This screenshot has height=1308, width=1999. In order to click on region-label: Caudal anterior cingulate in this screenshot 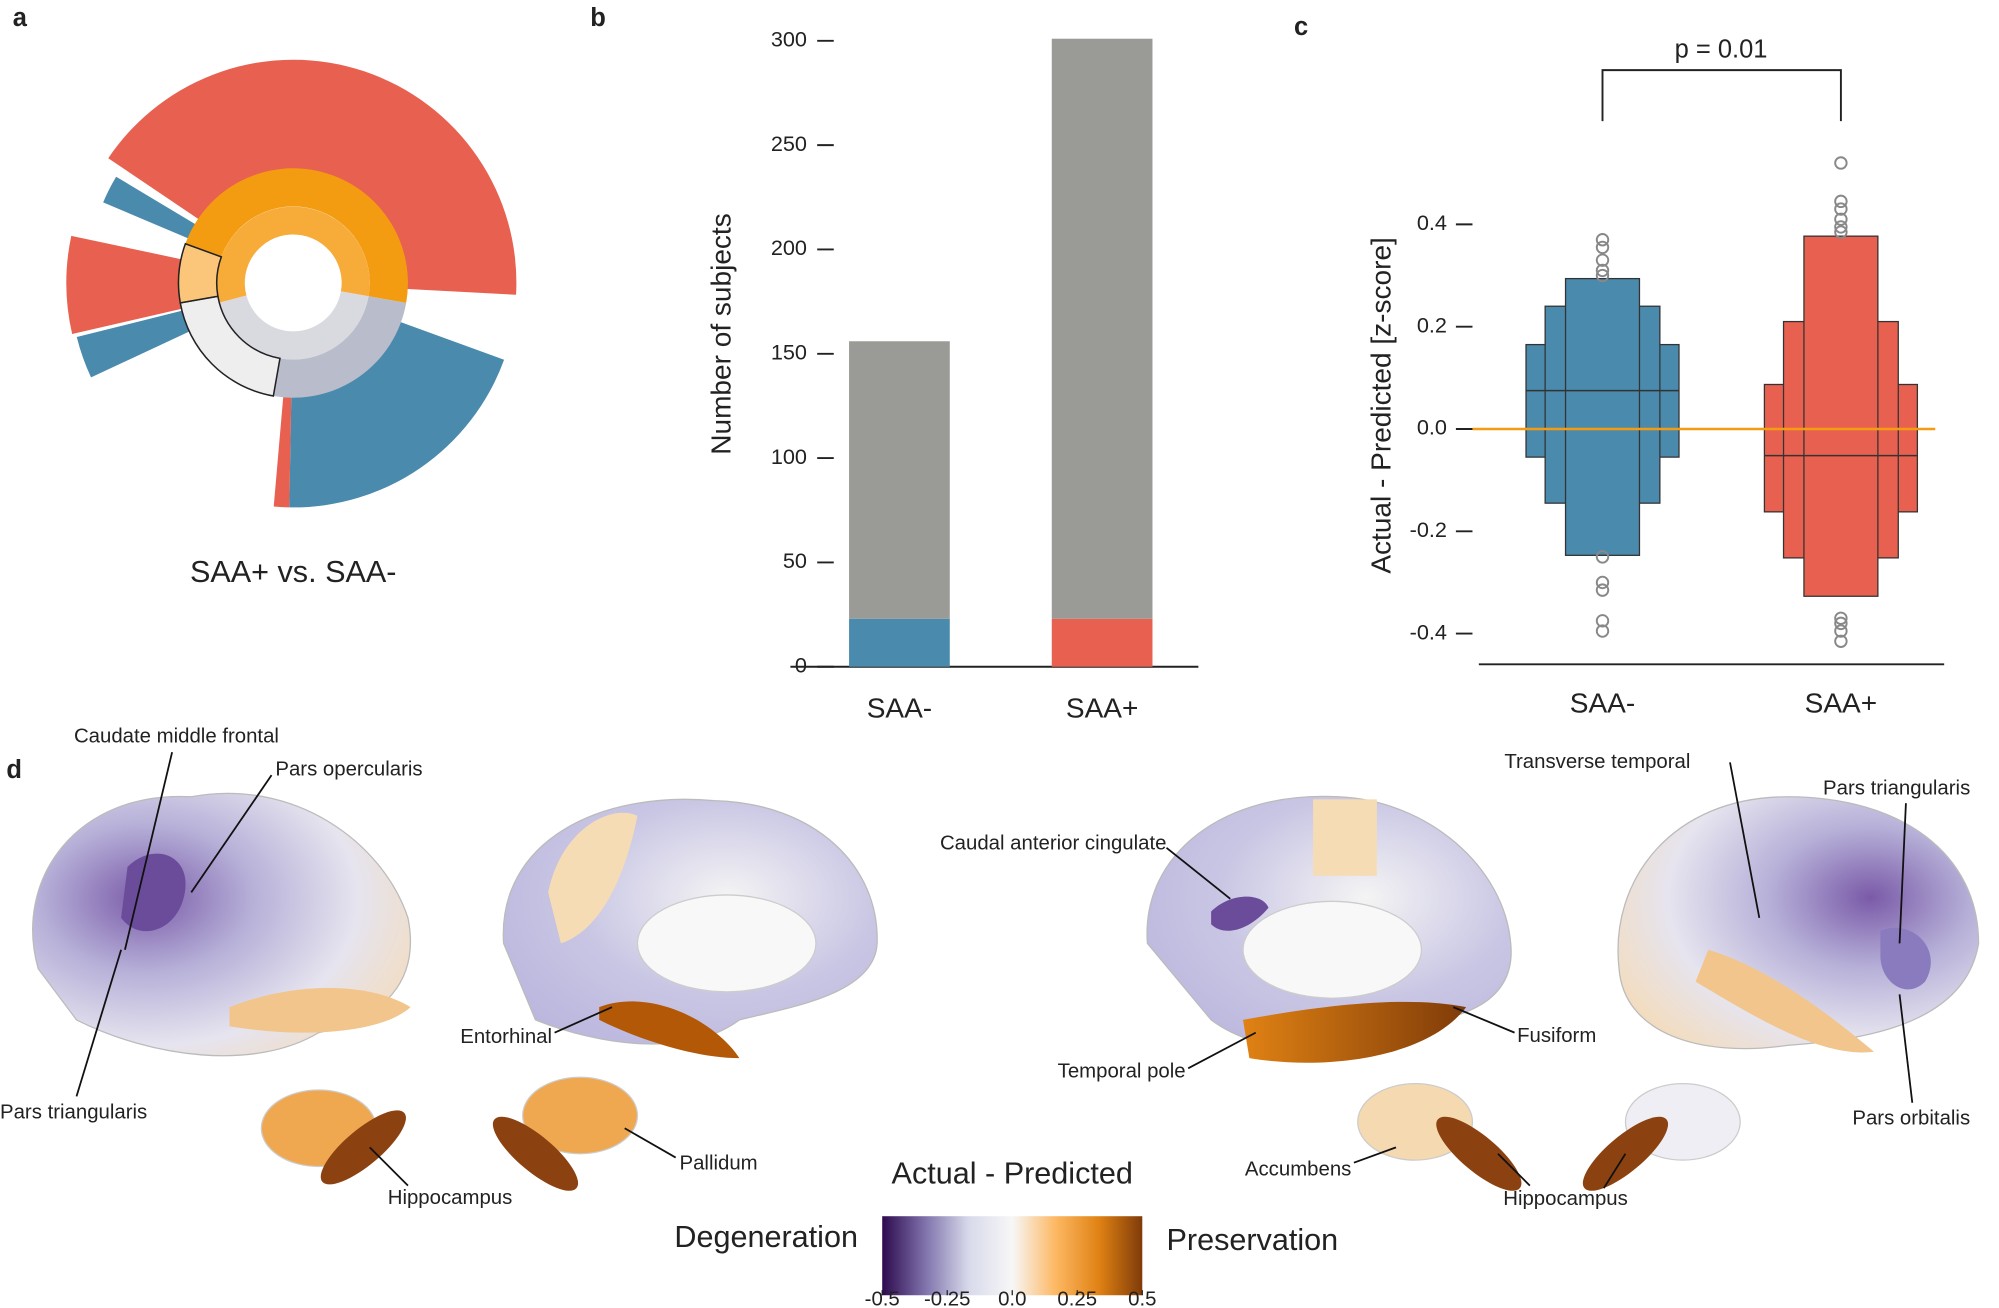, I will do `click(1053, 843)`.